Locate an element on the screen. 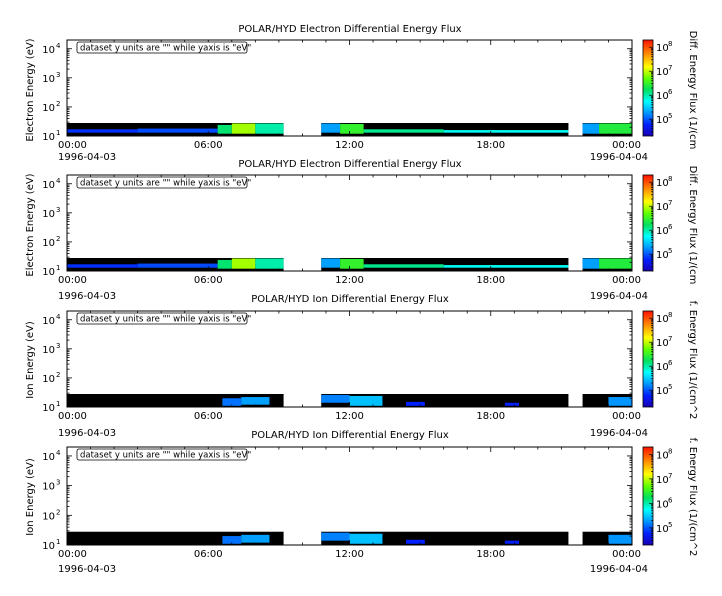 This screenshot has width=722, height=596. colorbar-label: Diff. Energy Flux (1/(cm is located at coordinates (692, 225).